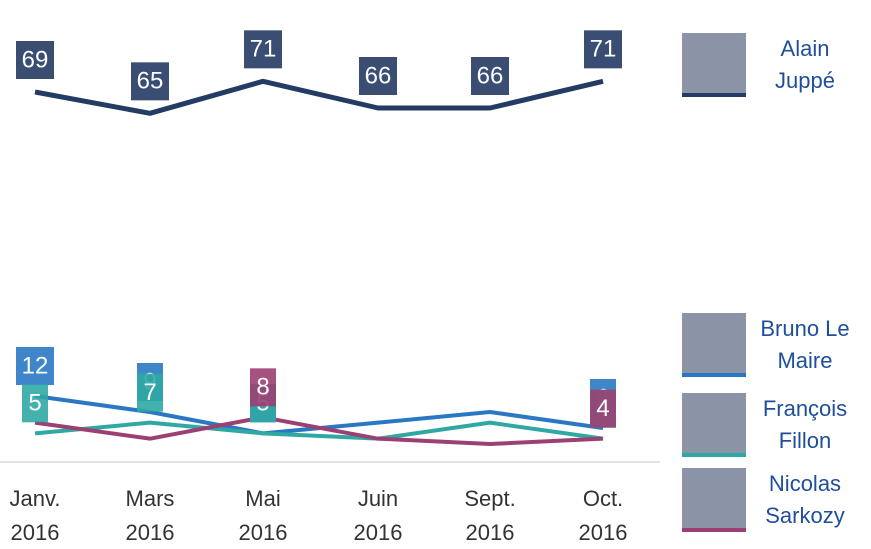 This screenshot has height=549, width=871. What do you see at coordinates (805, 344) in the screenshot?
I see `legend-label: Bruno Le Maire` at bounding box center [805, 344].